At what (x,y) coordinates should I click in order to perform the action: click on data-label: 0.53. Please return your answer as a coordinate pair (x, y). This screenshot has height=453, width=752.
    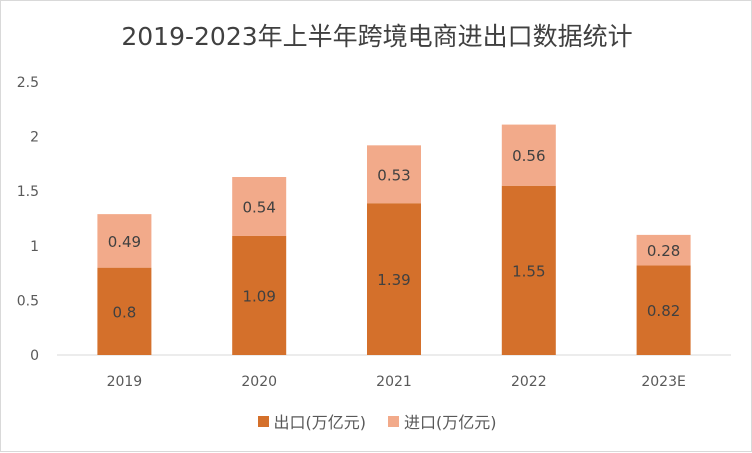
    Looking at the image, I should click on (393, 175).